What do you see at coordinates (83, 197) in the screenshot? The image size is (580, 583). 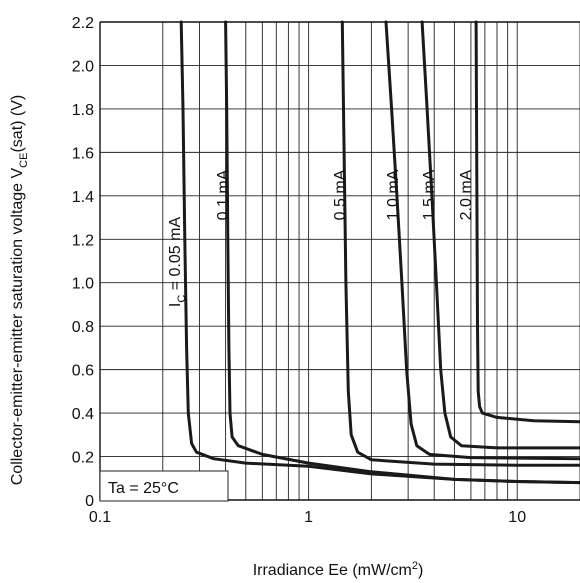 I see `y-tick-label-7: 1.4` at bounding box center [83, 197].